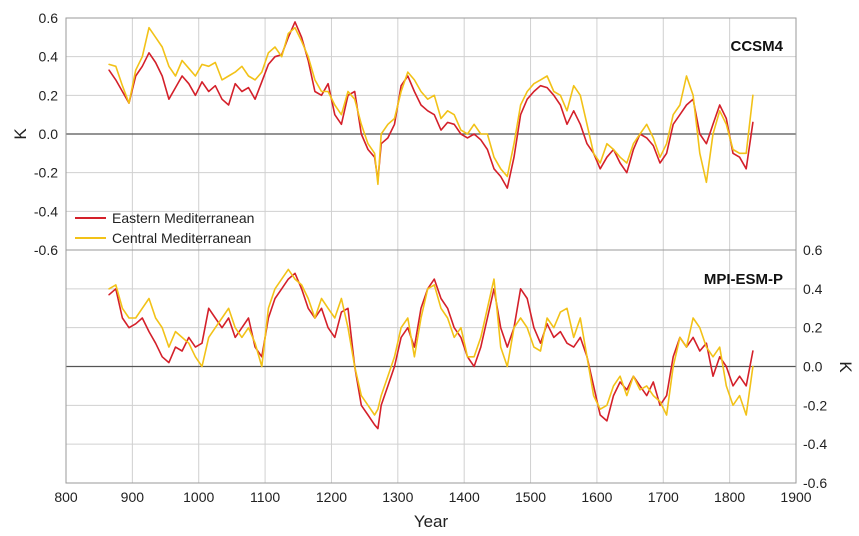  What do you see at coordinates (431, 521) in the screenshot?
I see `x-axis-label: Year` at bounding box center [431, 521].